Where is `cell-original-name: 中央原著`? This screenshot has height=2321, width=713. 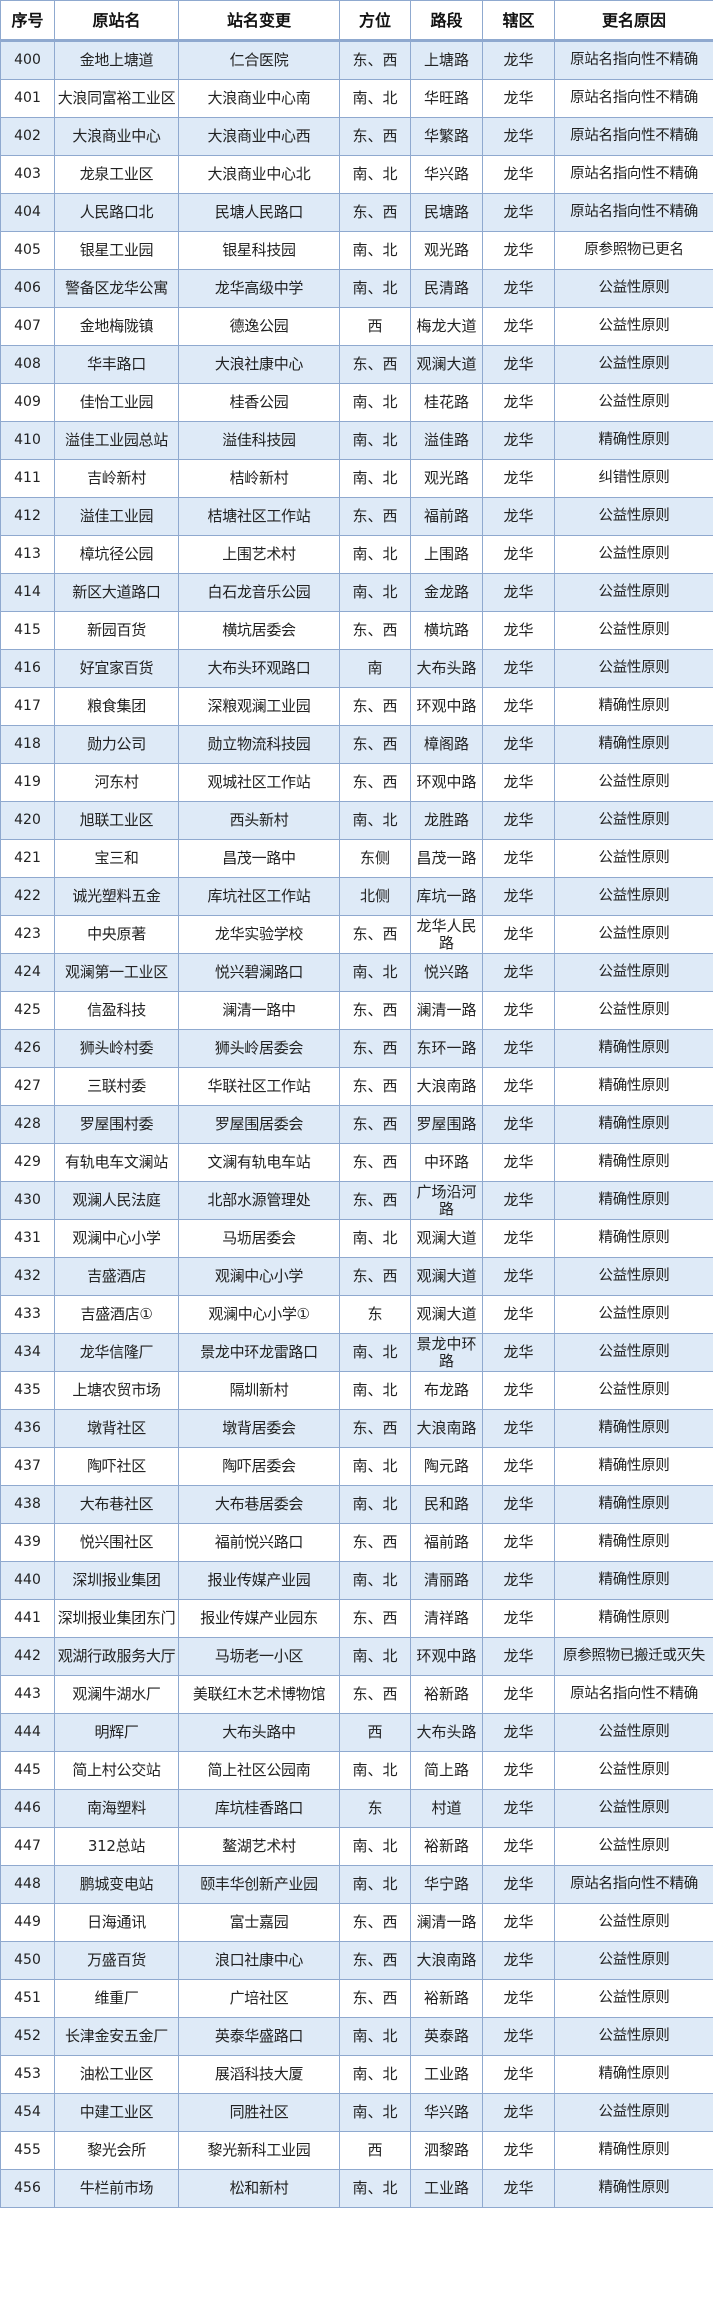 cell-original-name: 中央原著 is located at coordinates (116, 934).